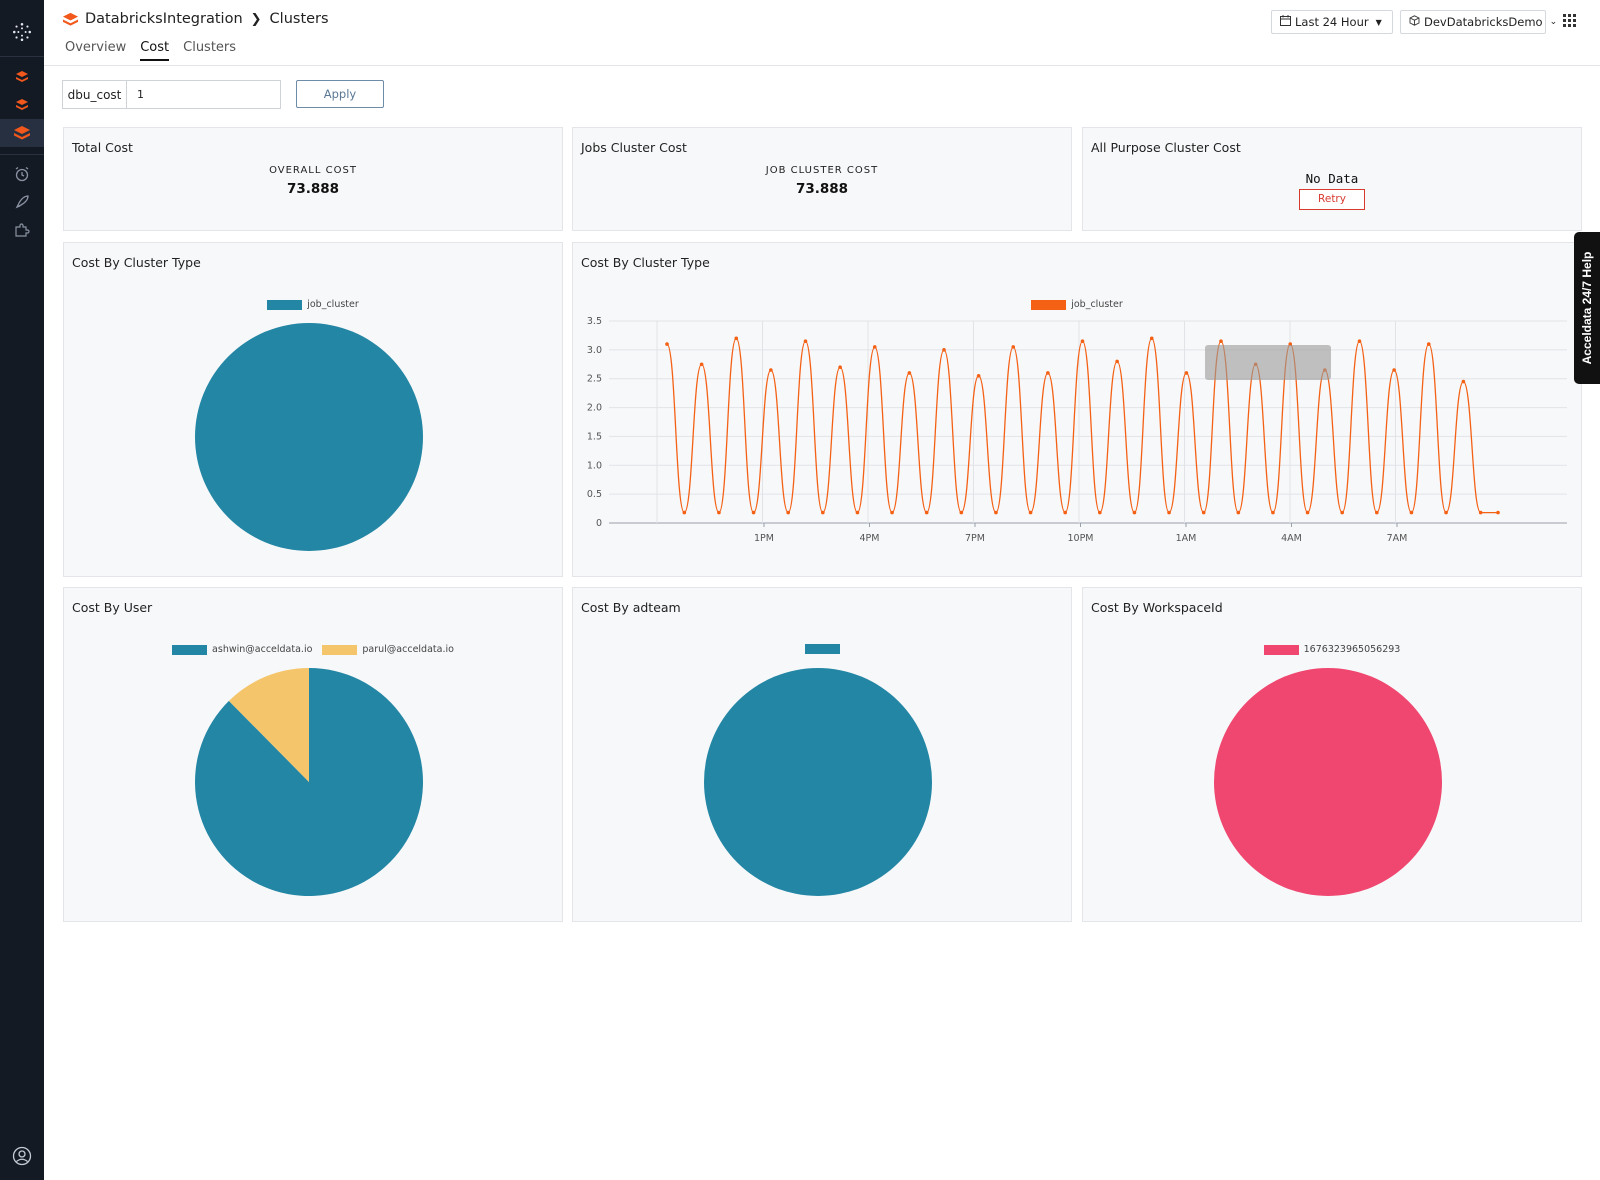 The width and height of the screenshot is (1600, 1180). I want to click on legend-item: parul@acceldata.io, so click(388, 649).